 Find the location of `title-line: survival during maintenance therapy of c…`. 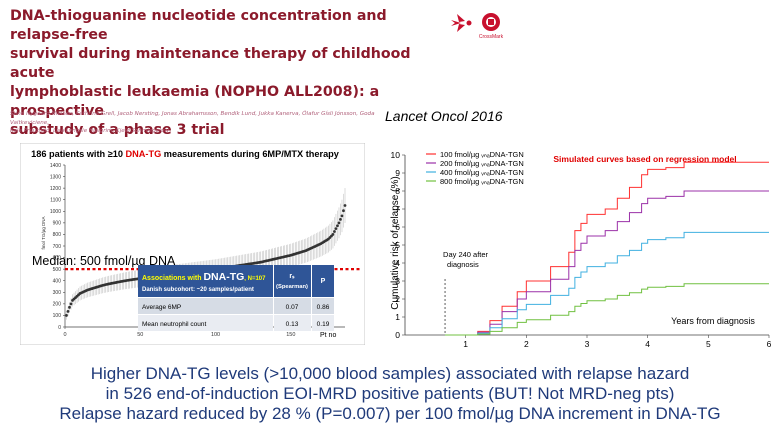

title-line: survival during maintenance therapy of c… is located at coordinates (210, 63).